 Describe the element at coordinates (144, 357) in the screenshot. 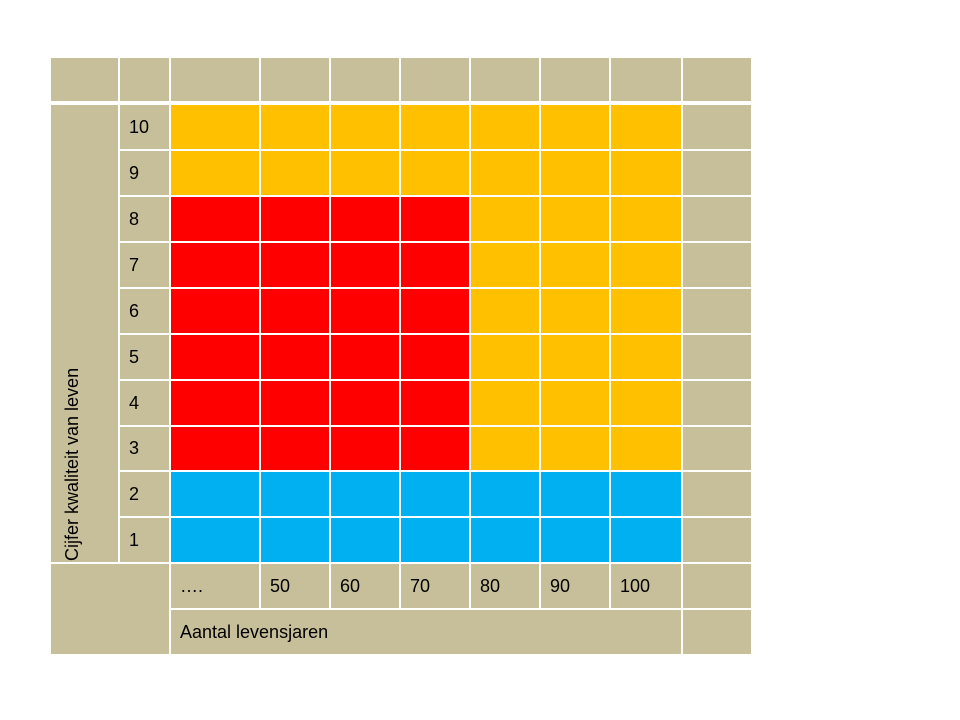

I see `row-label: 5` at that location.